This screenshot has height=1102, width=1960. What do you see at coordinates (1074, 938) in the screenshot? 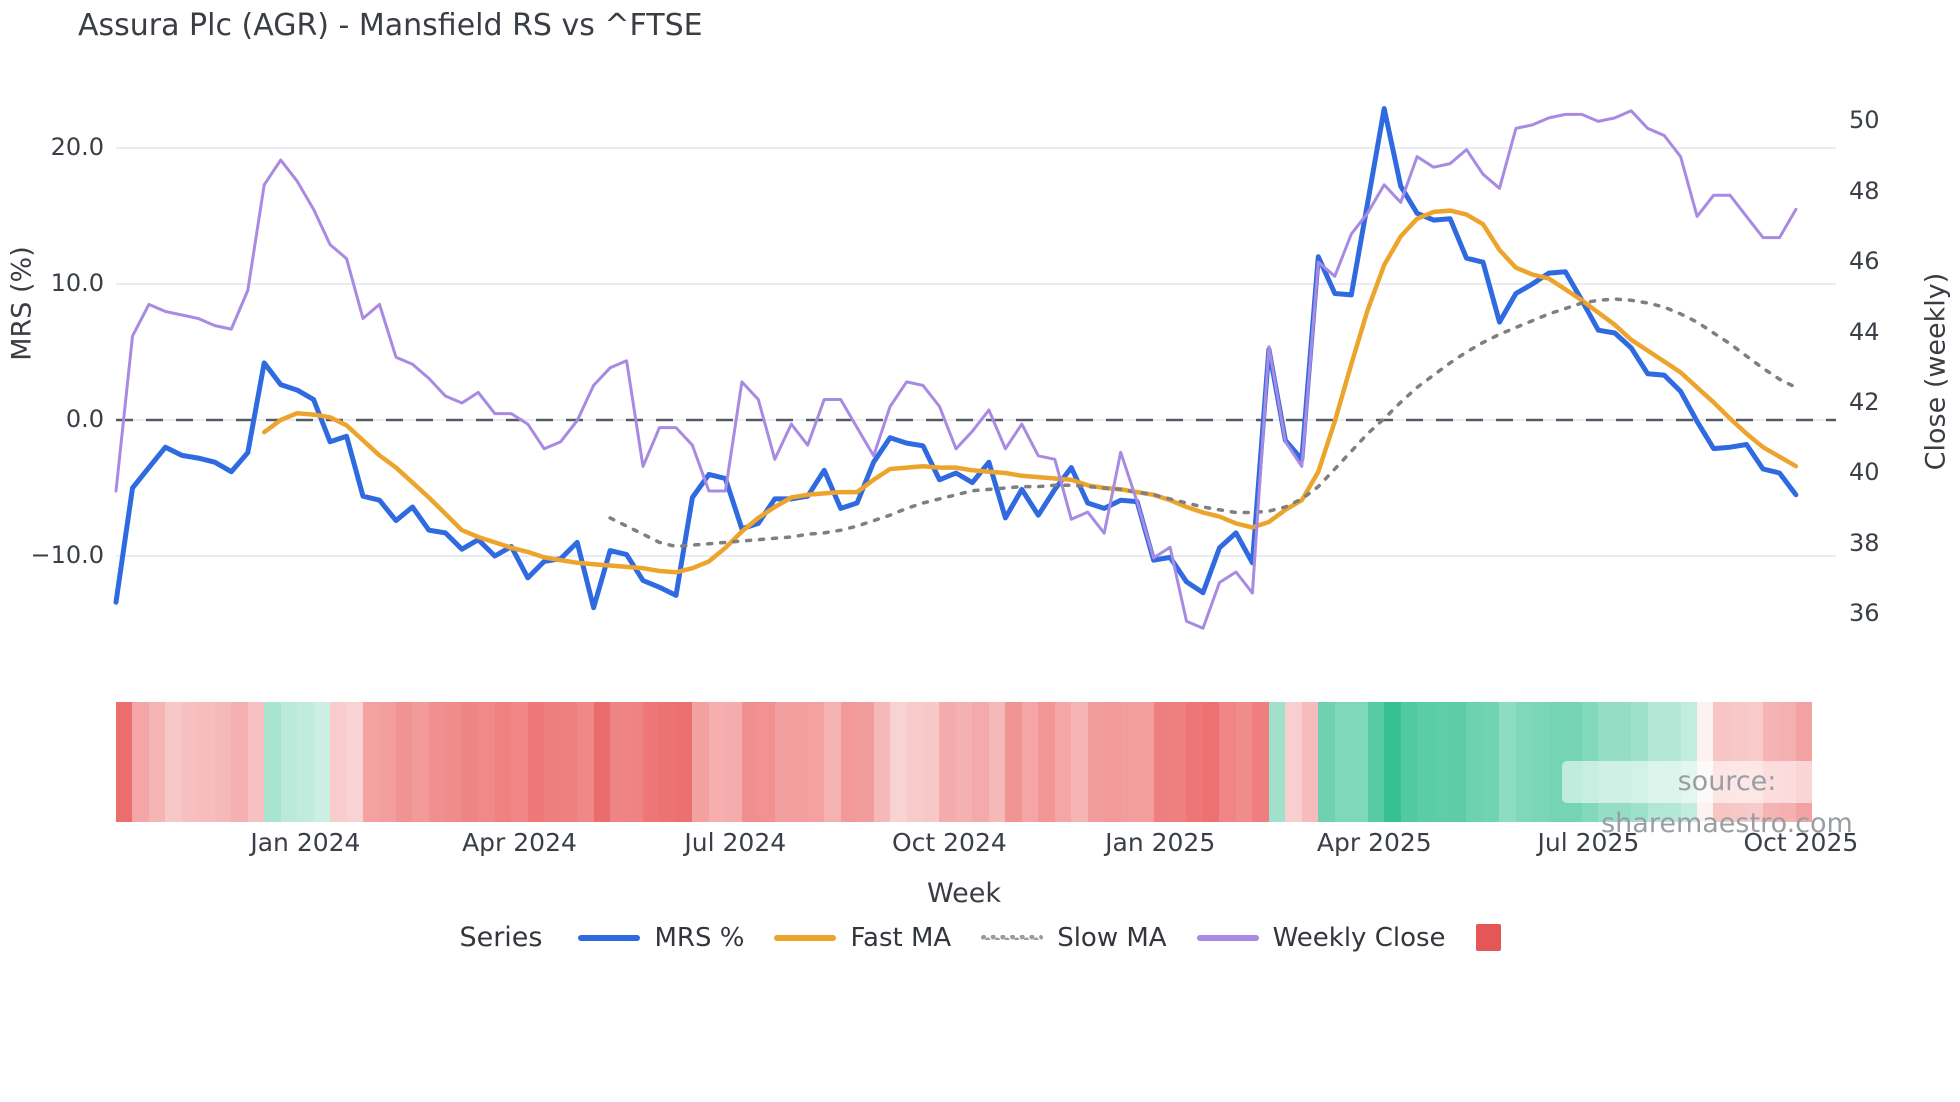
I see `legend-item-slow-ma: Slow MA` at bounding box center [1074, 938].